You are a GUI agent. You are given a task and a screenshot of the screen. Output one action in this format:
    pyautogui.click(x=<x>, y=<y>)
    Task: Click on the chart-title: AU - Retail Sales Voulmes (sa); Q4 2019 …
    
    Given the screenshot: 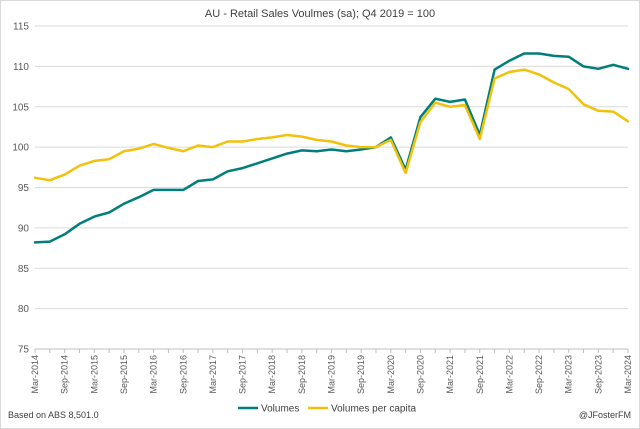 What is the action you would take?
    pyautogui.click(x=320, y=14)
    